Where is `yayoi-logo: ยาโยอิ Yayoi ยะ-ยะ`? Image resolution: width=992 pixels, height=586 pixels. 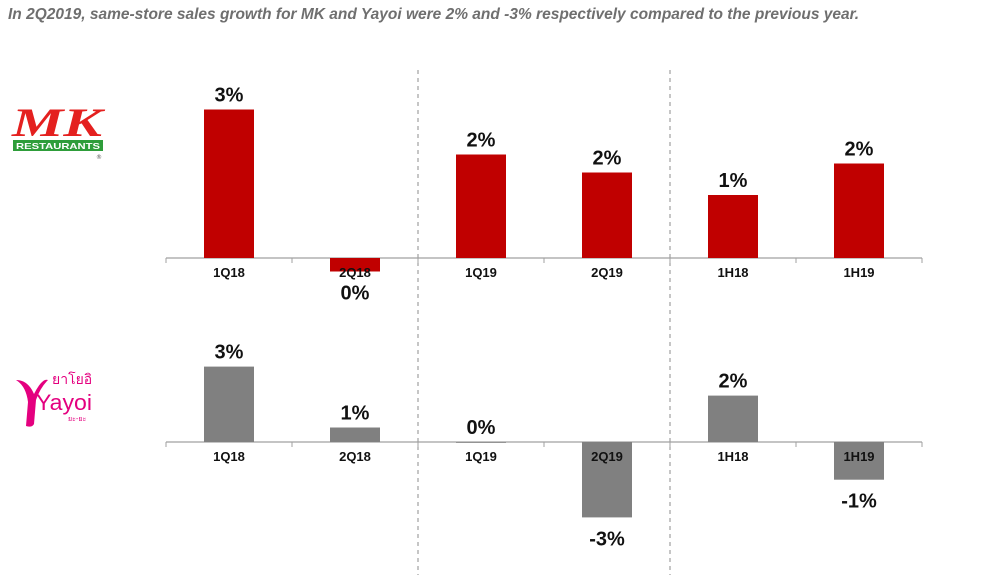 yayoi-logo: ยาโยอิ Yayoi ยะ-ยะ is located at coordinates (54, 399).